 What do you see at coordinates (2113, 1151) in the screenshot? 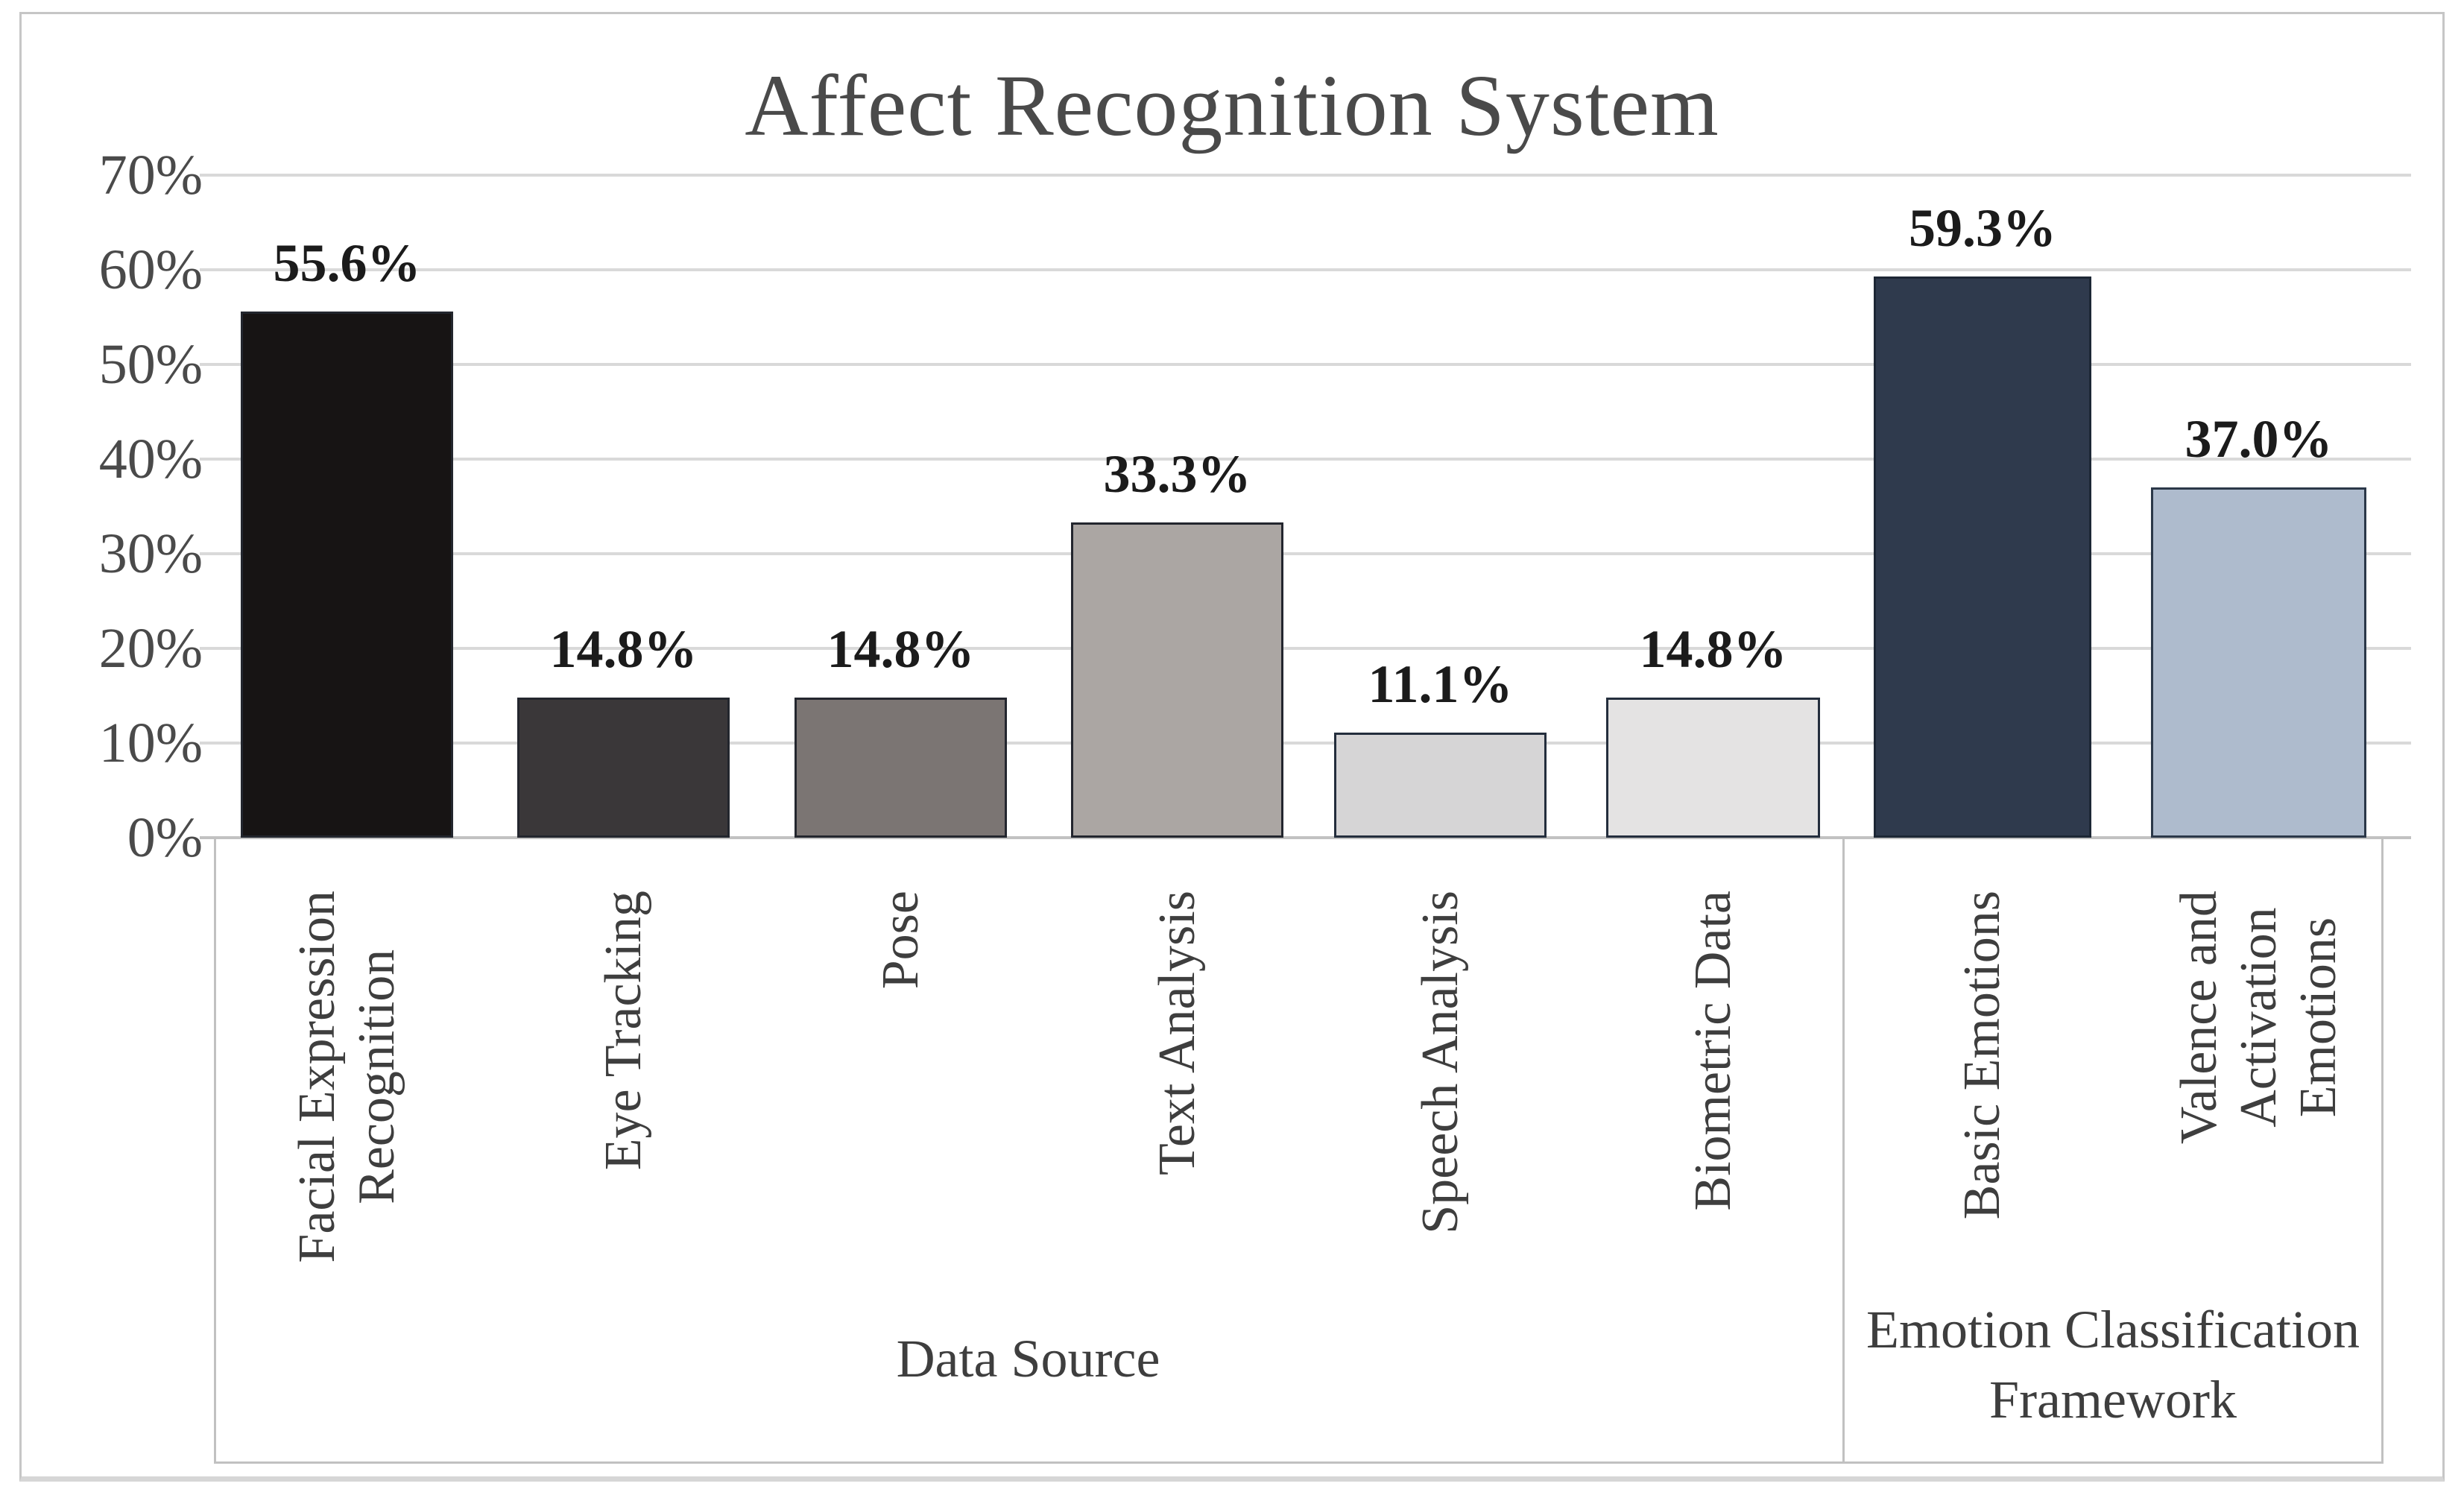
I see `category-group-box-emotion-framework` at bounding box center [2113, 1151].